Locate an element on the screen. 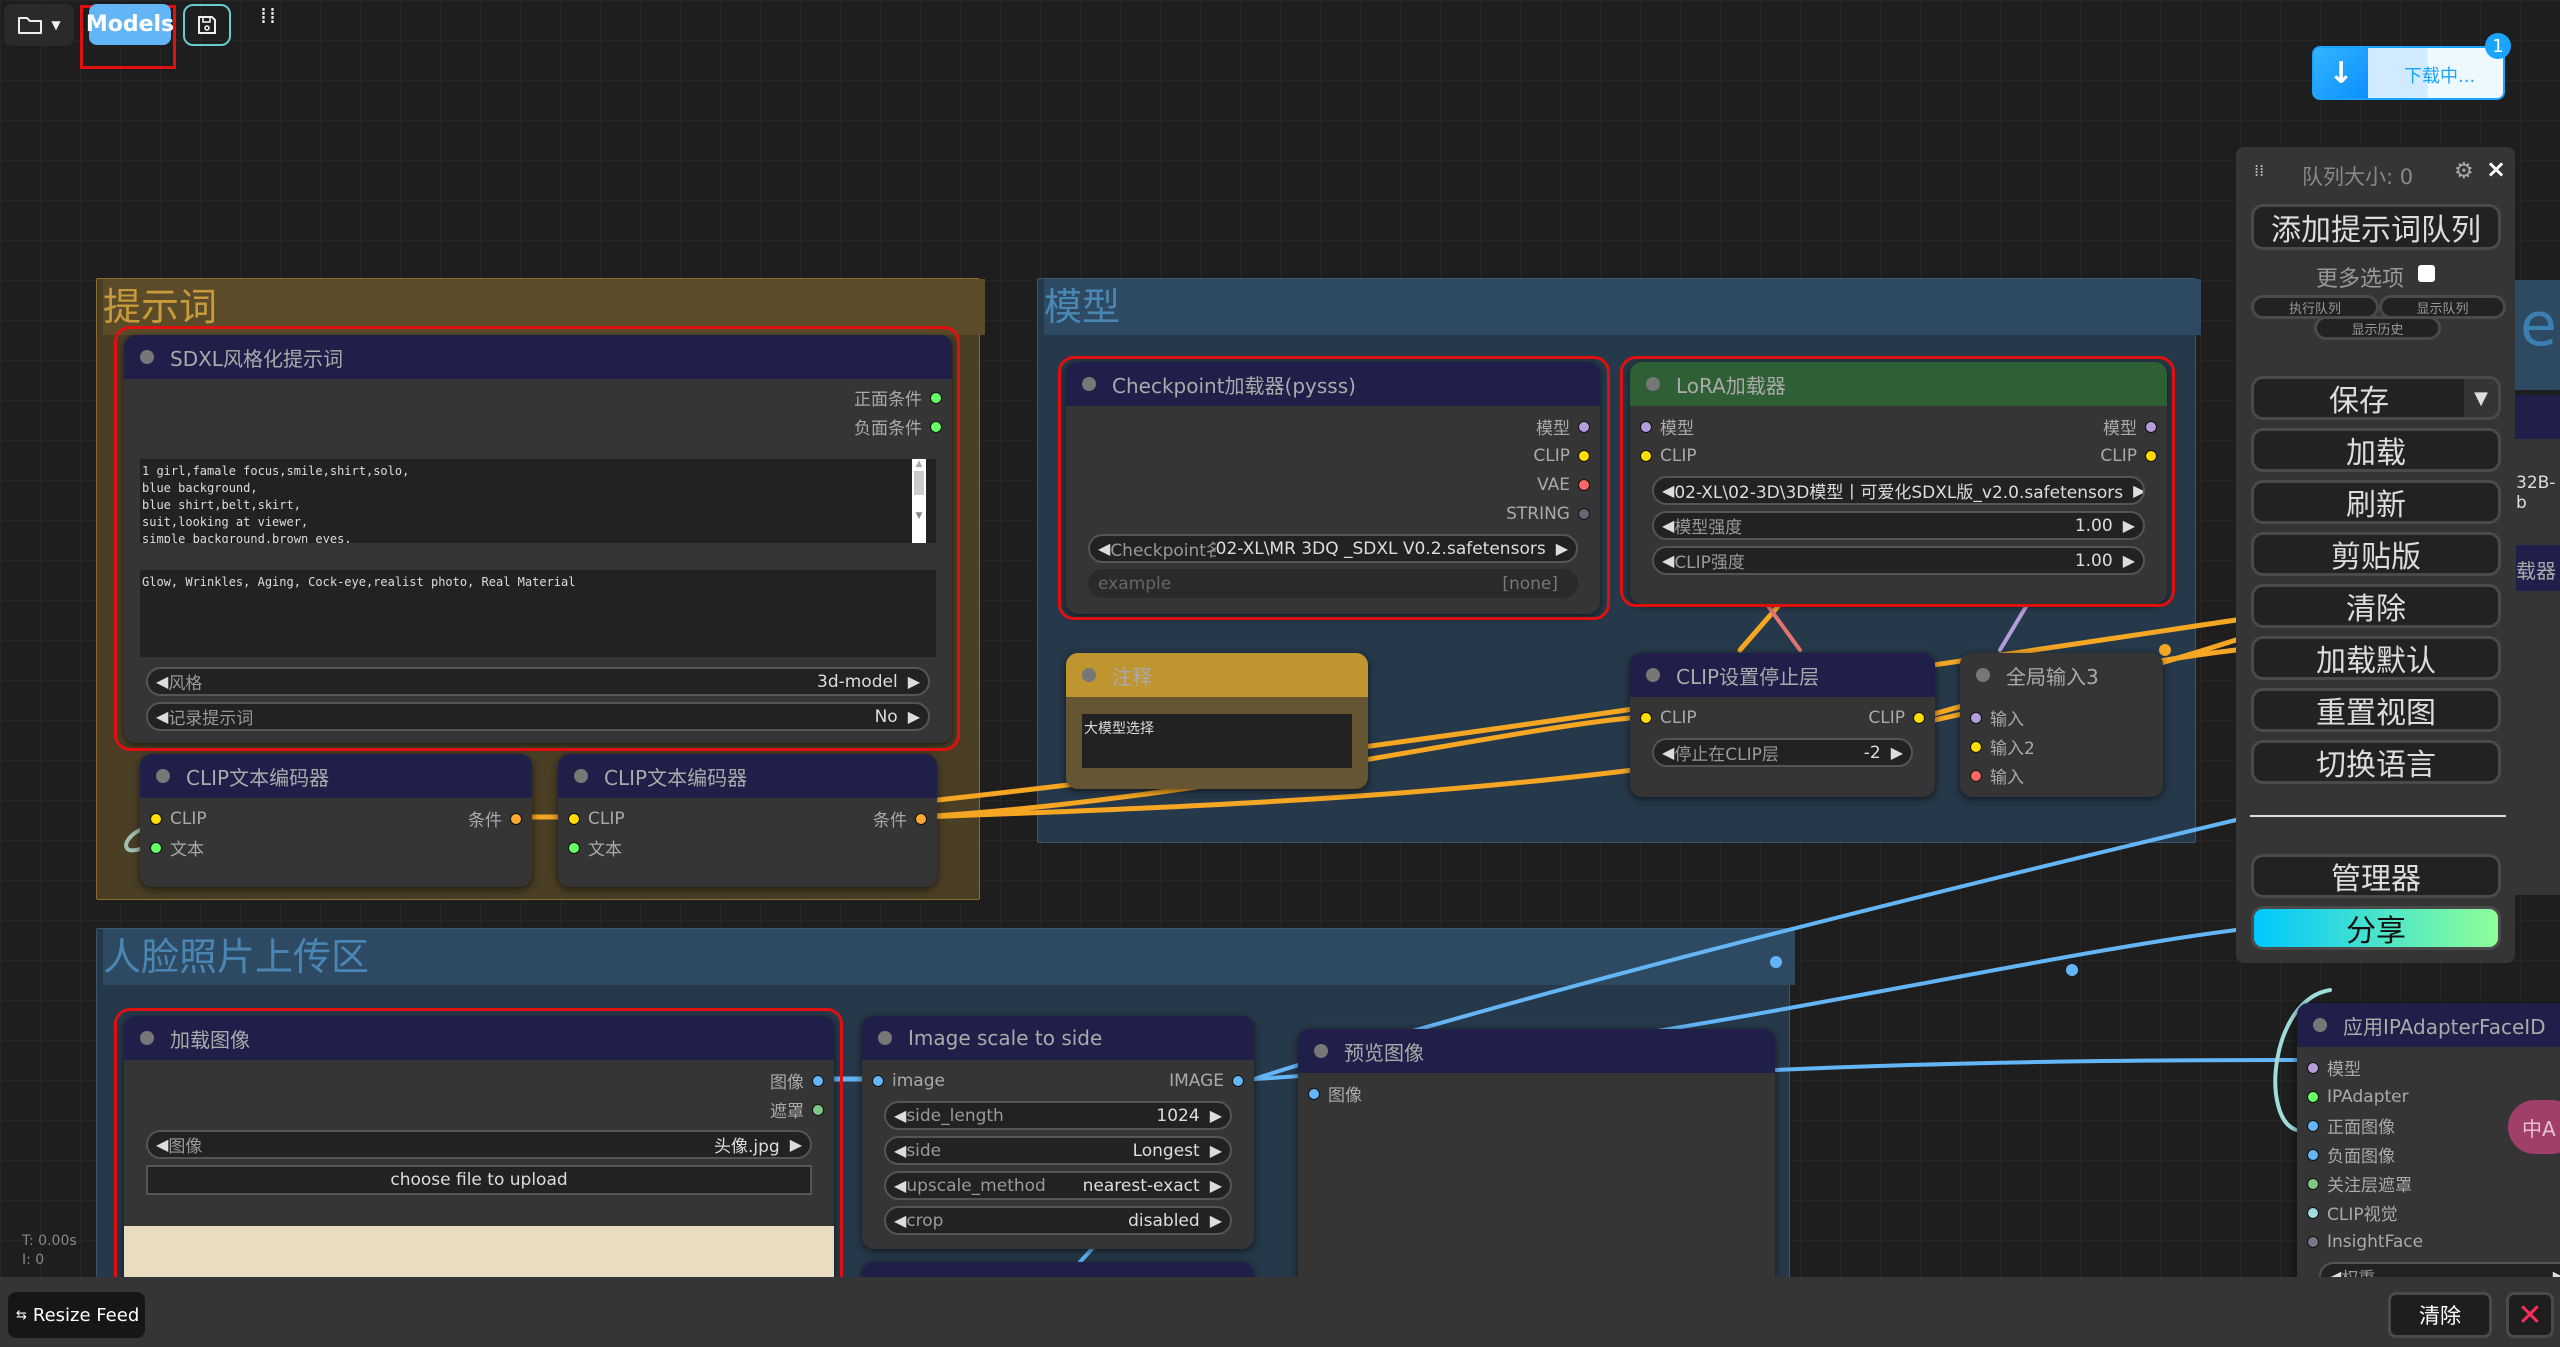  save-dropdown-chevron-icon: ▼ is located at coordinates (2481, 398).